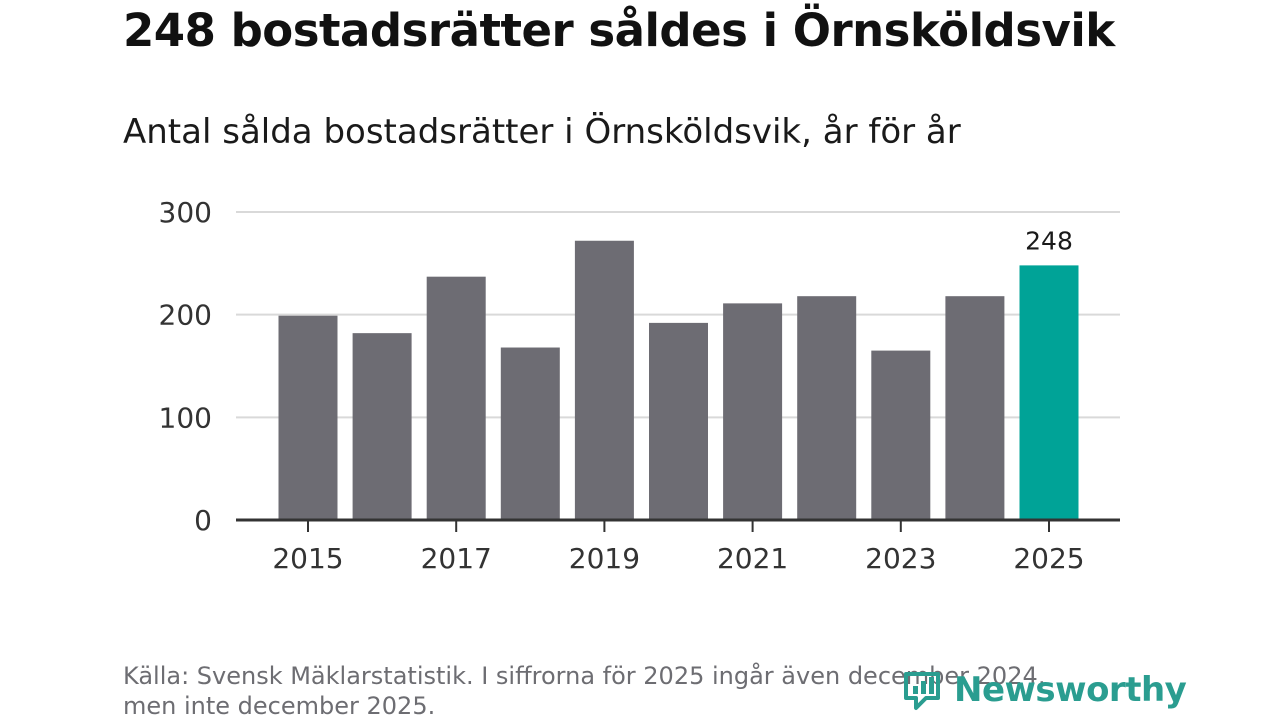 This screenshot has height=721, width=1280. What do you see at coordinates (900, 558) in the screenshot?
I see `x-tick-label-2023: 2023` at bounding box center [900, 558].